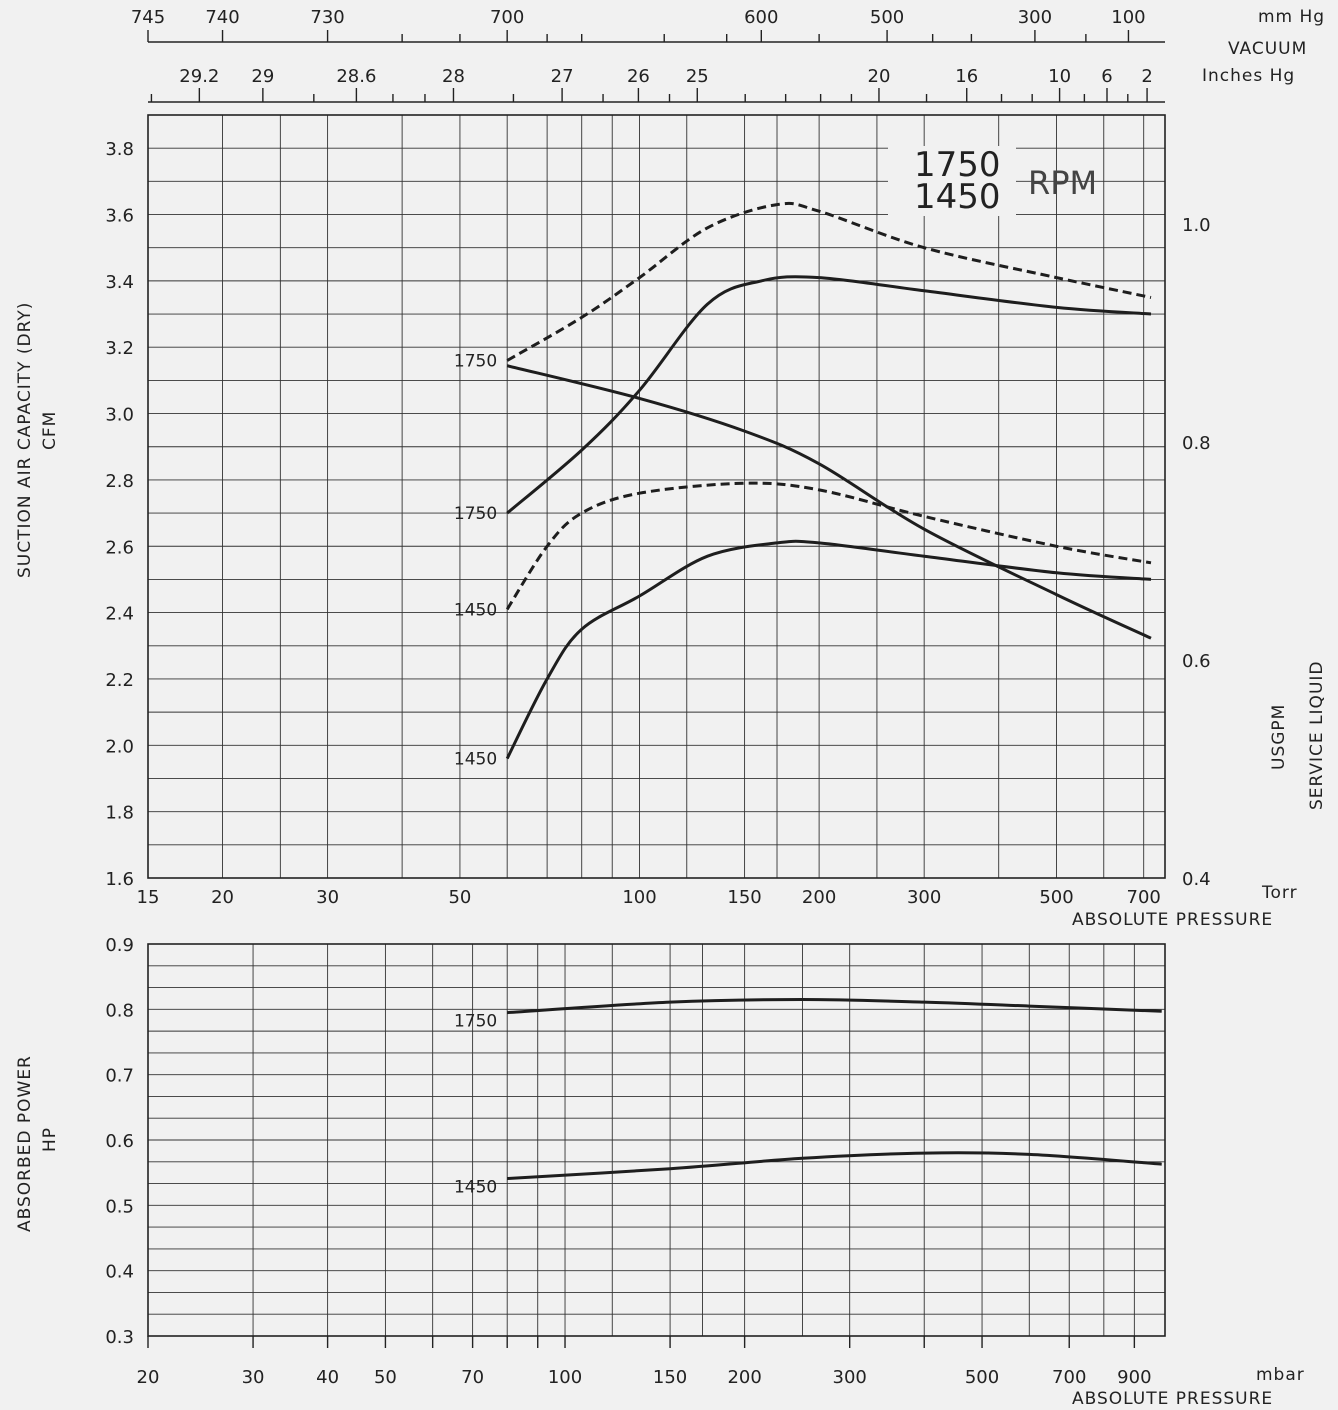 The height and width of the screenshot is (1410, 1338). I want to click on inhg-tick-label: 28, so click(453, 76).